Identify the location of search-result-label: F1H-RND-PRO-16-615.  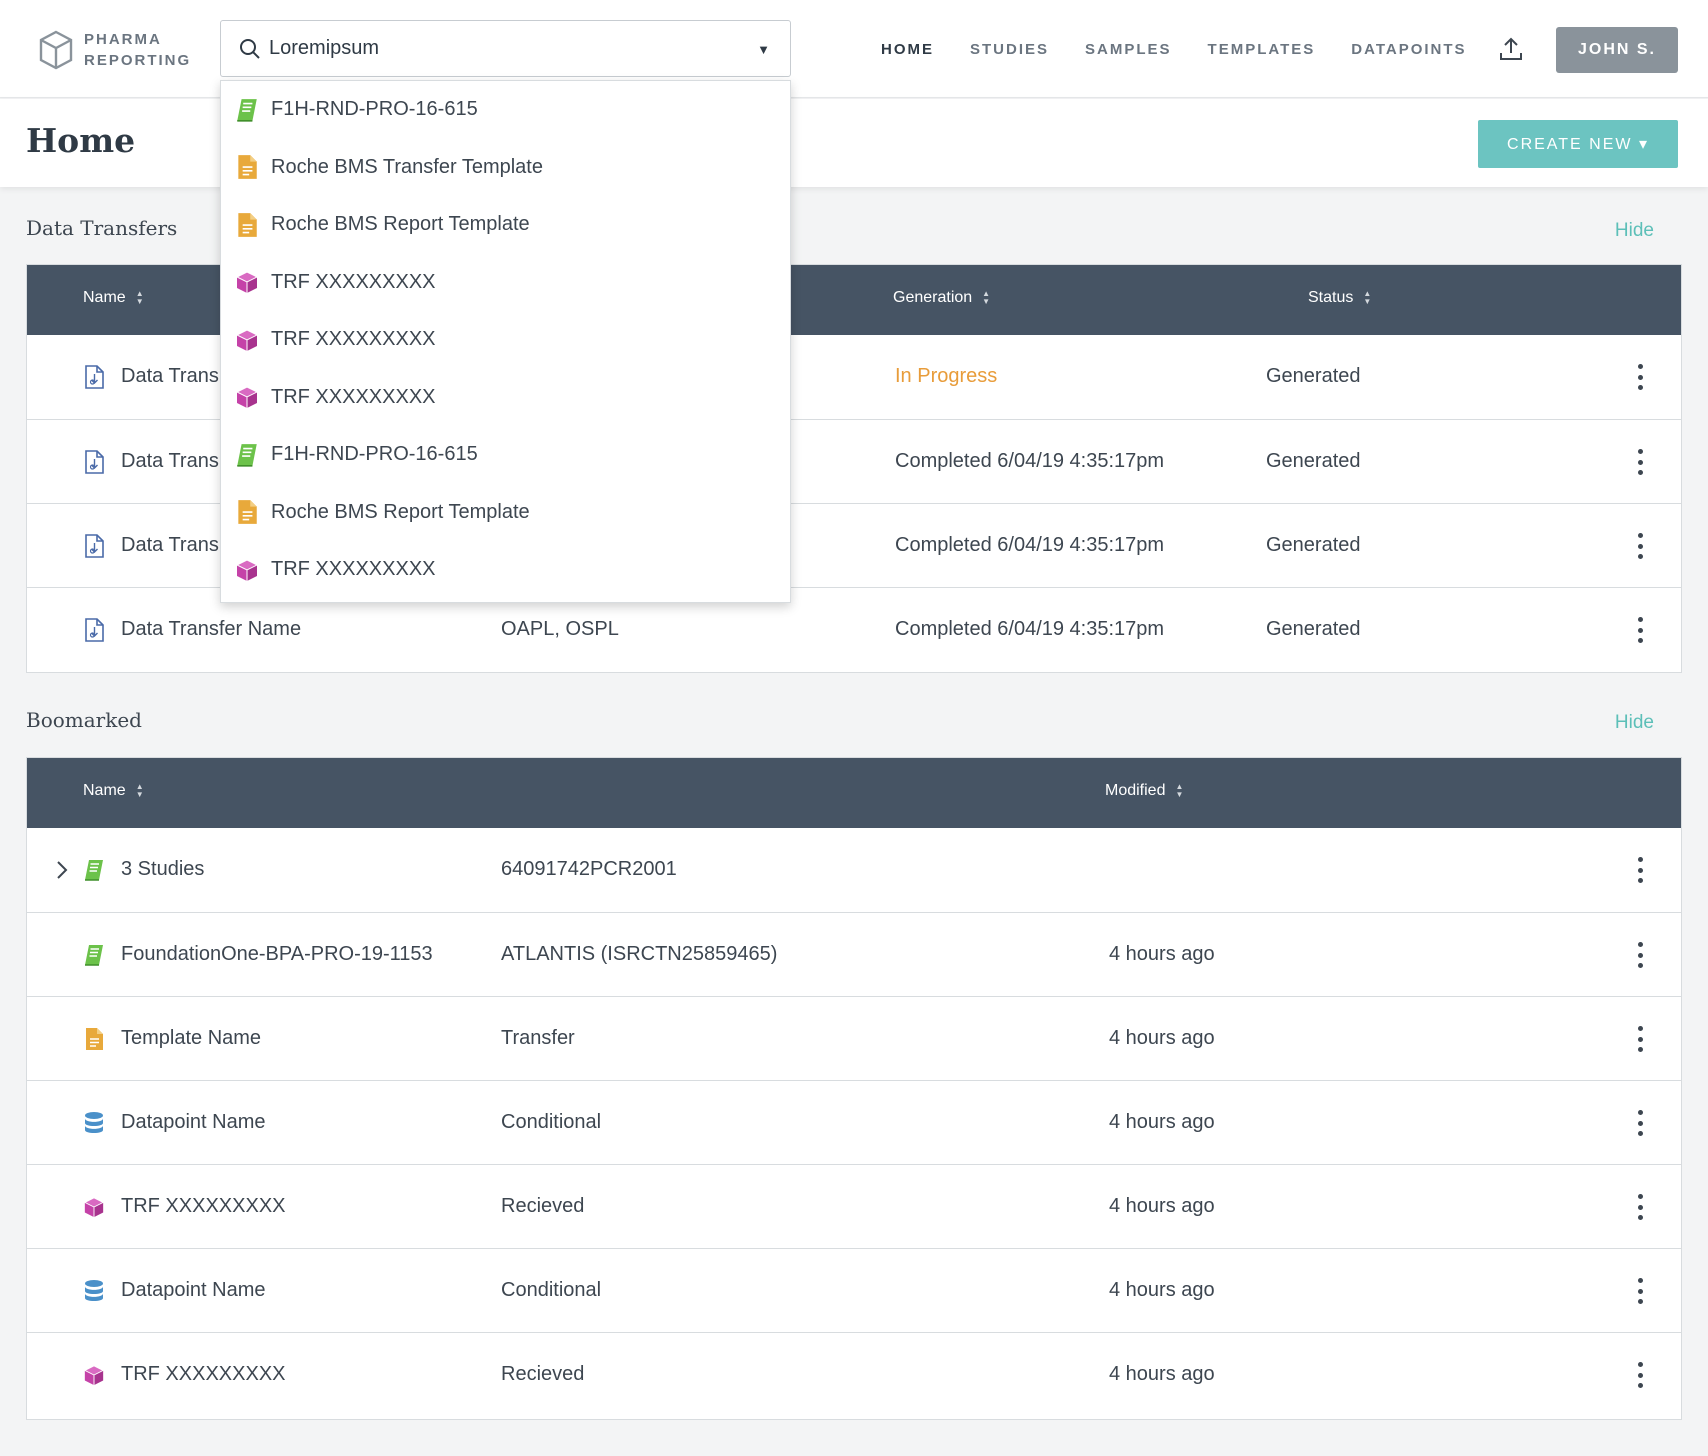
(374, 109).